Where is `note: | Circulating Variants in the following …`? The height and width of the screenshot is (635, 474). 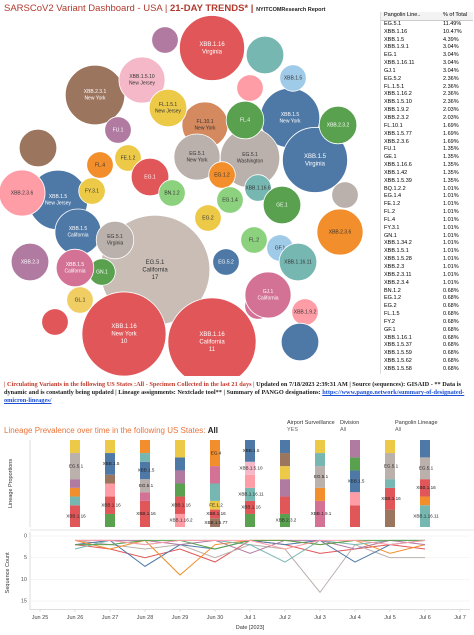
note: | Circulating Variants in the following … is located at coordinates (237, 393).